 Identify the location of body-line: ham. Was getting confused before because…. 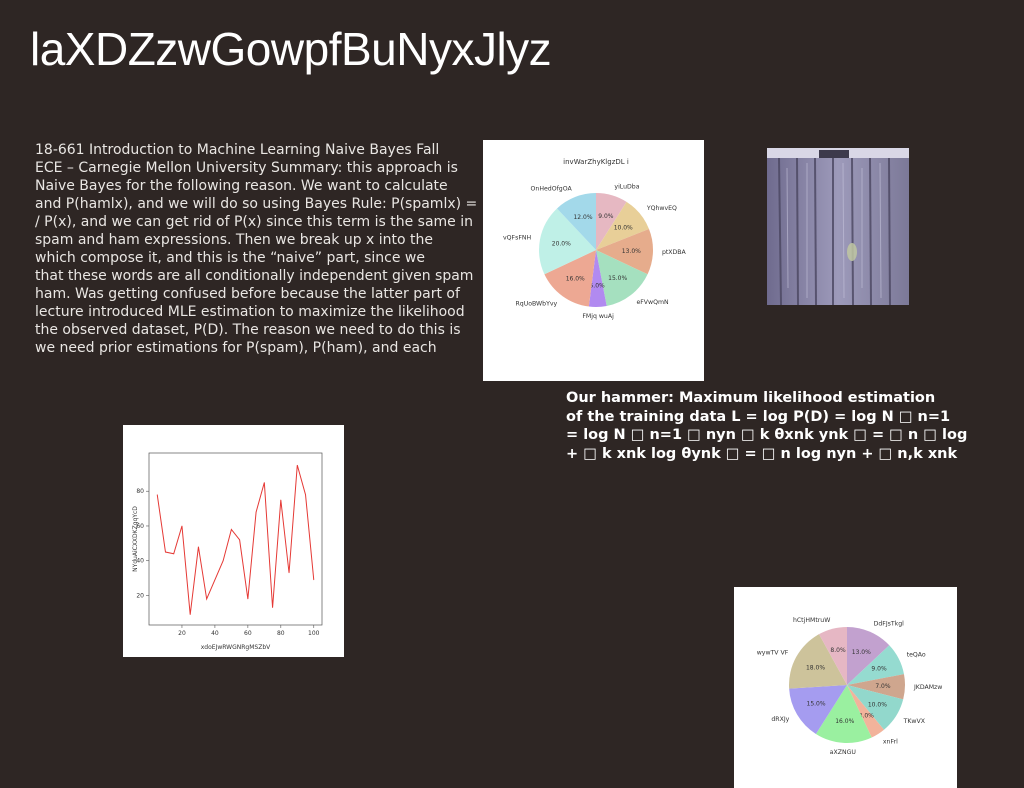
(247, 294).